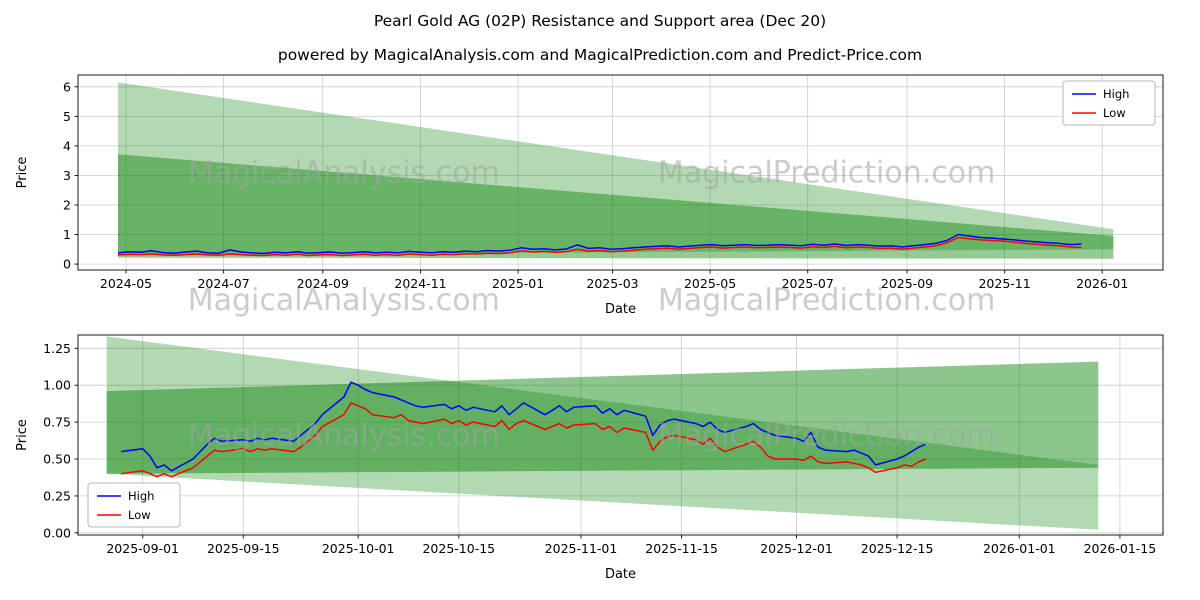 The image size is (1200, 600). What do you see at coordinates (581, 548) in the screenshot?
I see `x-tick-label: 2025-11-01` at bounding box center [581, 548].